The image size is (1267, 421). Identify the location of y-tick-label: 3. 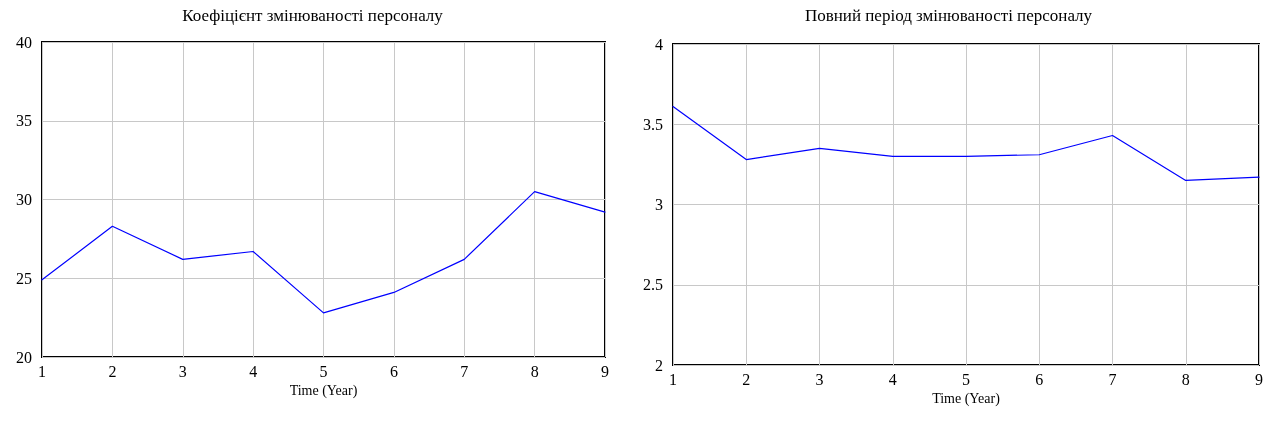
(659, 204).